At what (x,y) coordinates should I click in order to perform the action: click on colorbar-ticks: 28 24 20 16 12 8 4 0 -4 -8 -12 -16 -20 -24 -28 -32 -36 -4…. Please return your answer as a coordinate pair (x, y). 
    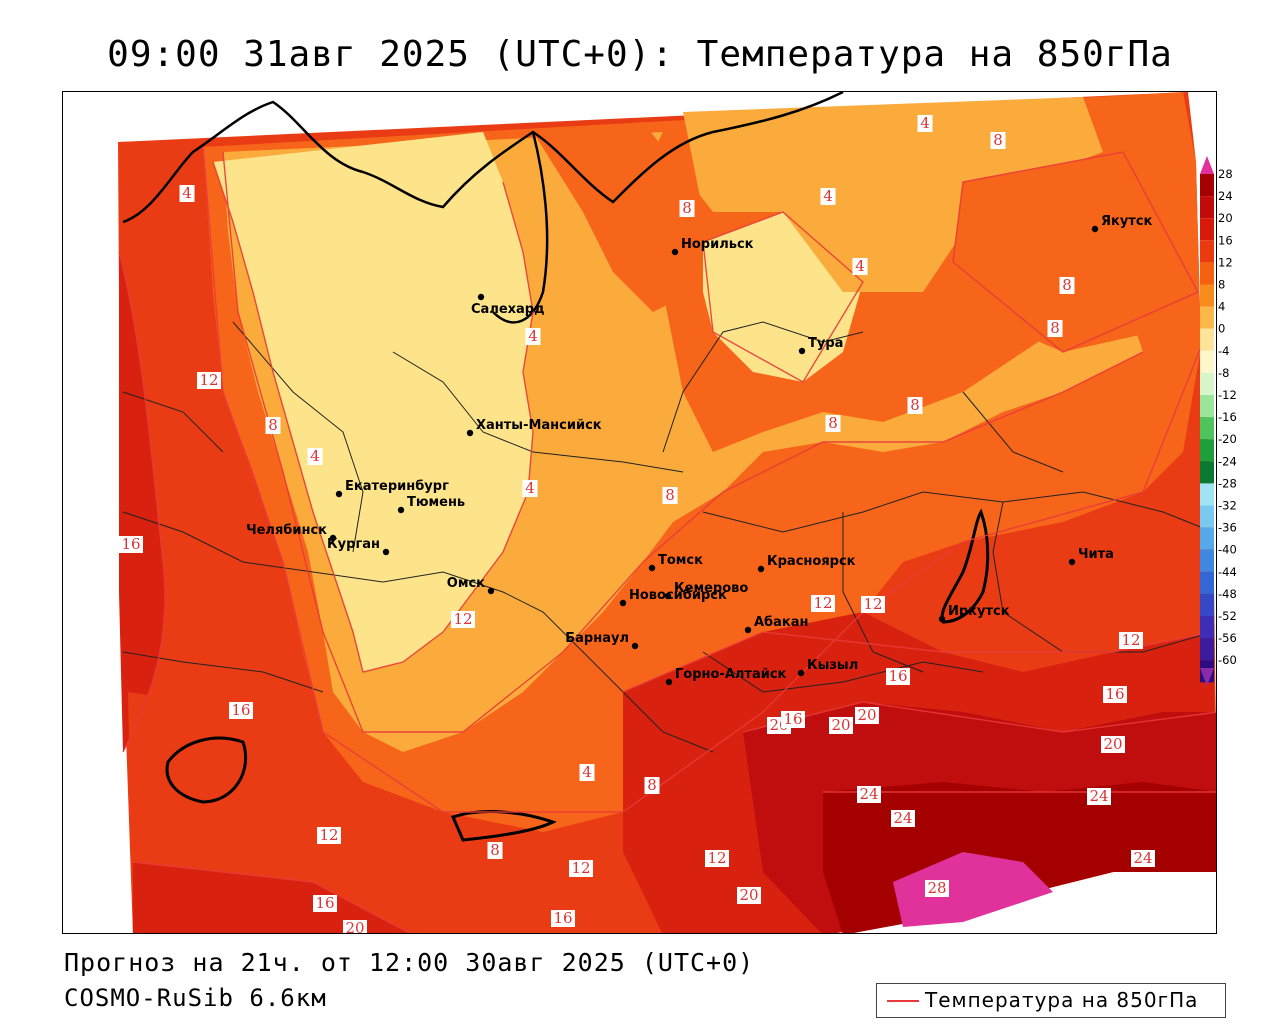
    Looking at the image, I should click on (1227, 417).